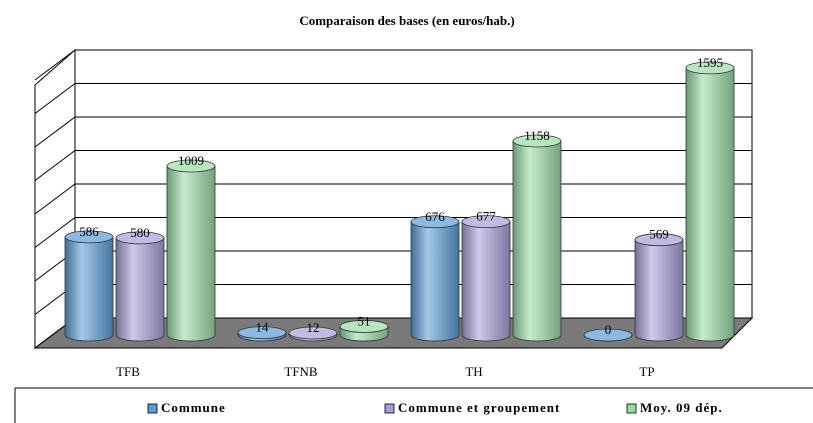  Describe the element at coordinates (406, 20) in the screenshot. I see `chart-title: Comparaison des bases (en euros/hab.)` at that location.